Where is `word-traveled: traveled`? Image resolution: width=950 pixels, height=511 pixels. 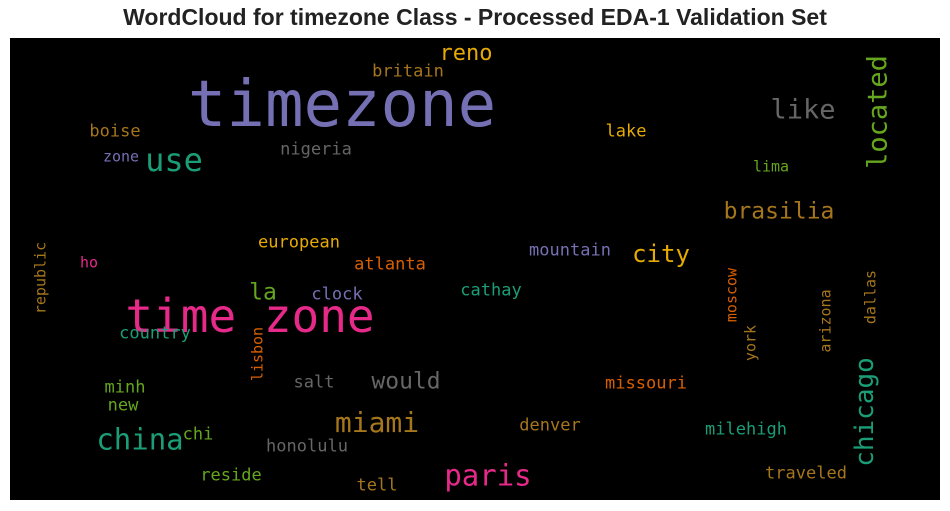
word-traveled: traveled is located at coordinates (806, 473).